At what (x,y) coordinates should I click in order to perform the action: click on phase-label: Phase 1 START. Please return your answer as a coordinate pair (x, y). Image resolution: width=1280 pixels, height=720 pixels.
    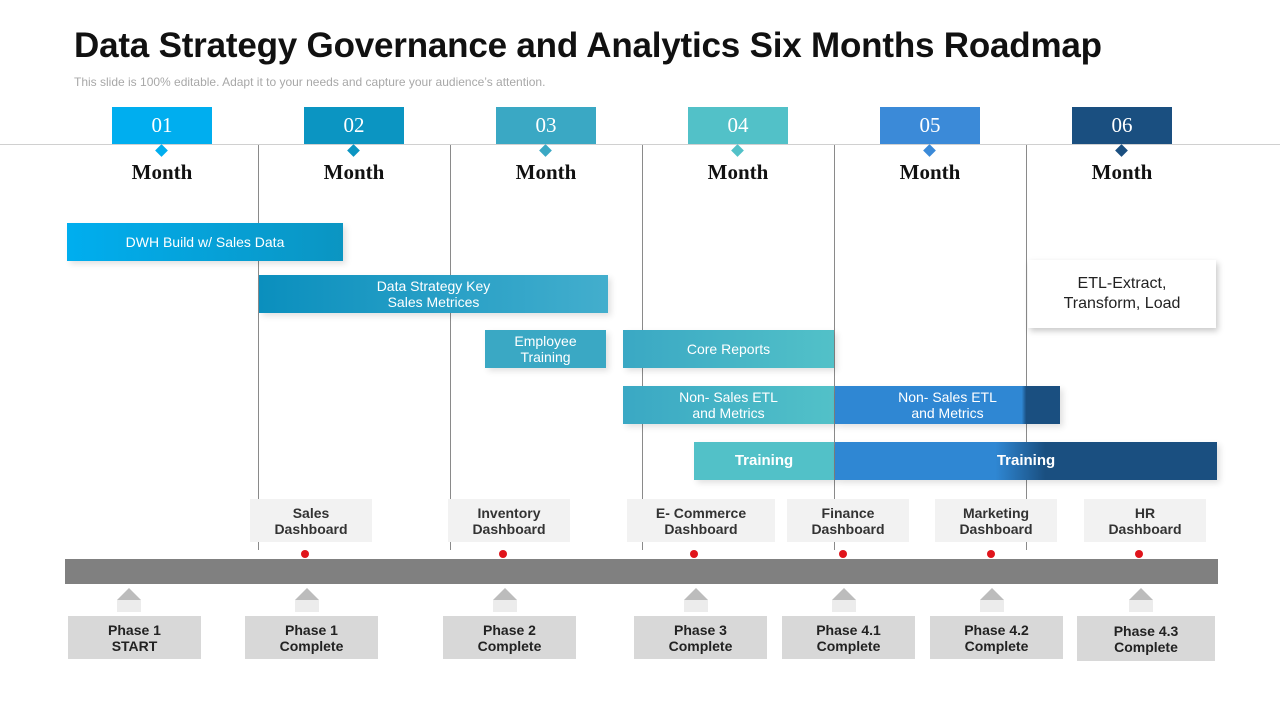
    Looking at the image, I should click on (134, 637).